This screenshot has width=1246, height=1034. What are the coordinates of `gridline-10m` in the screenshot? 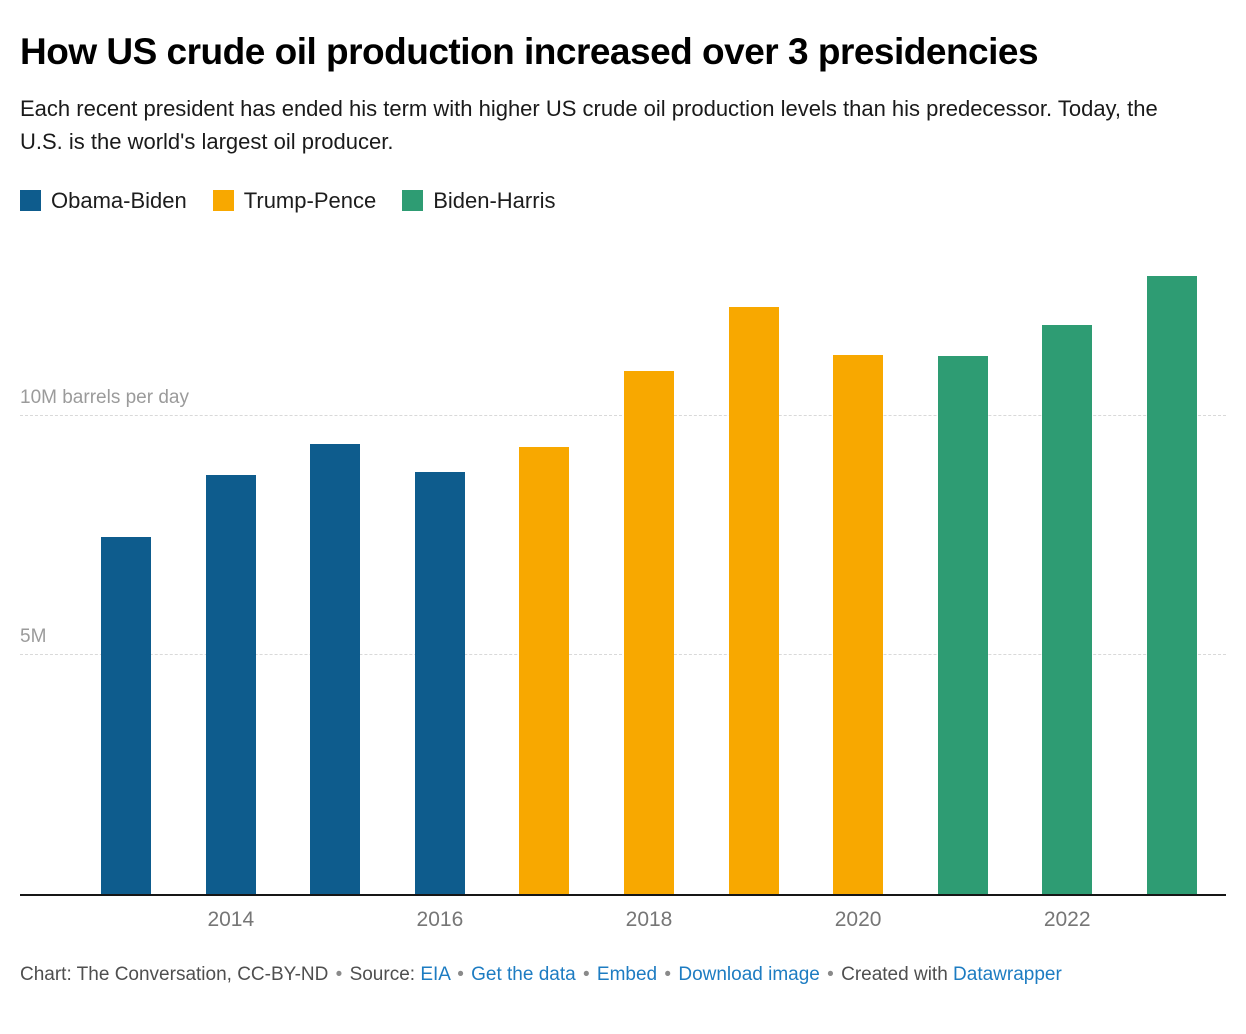 It's located at (623, 416).